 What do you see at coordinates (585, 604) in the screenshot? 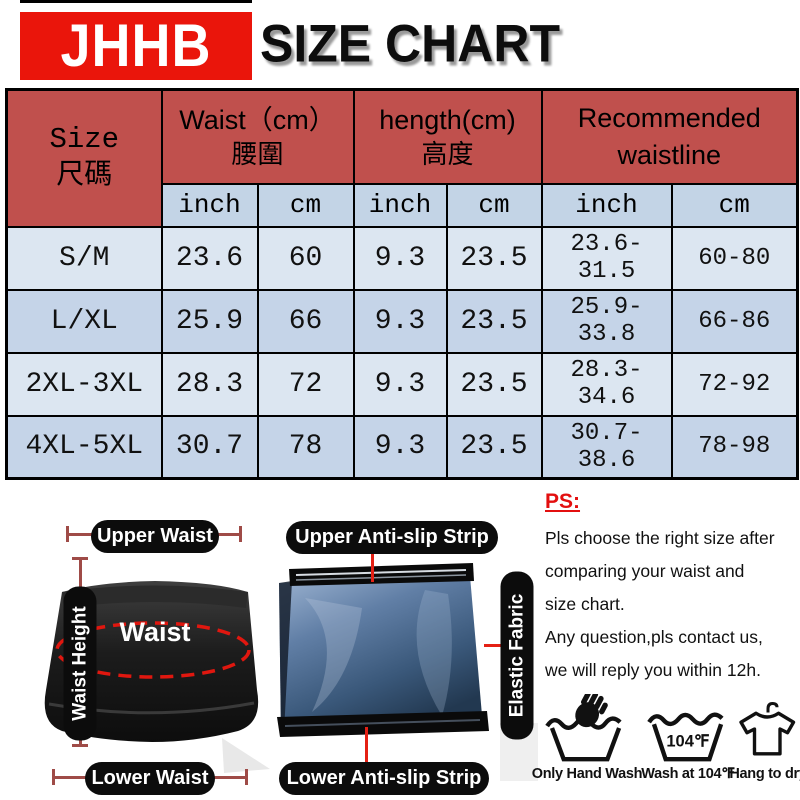
I see `ps-note-line: size chart.` at bounding box center [585, 604].